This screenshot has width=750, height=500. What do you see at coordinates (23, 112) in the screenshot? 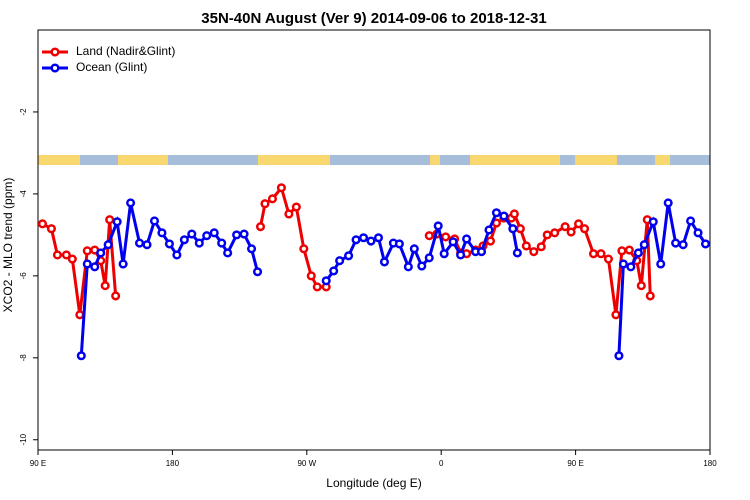
I see `y-tick-label: -2` at bounding box center [23, 112].